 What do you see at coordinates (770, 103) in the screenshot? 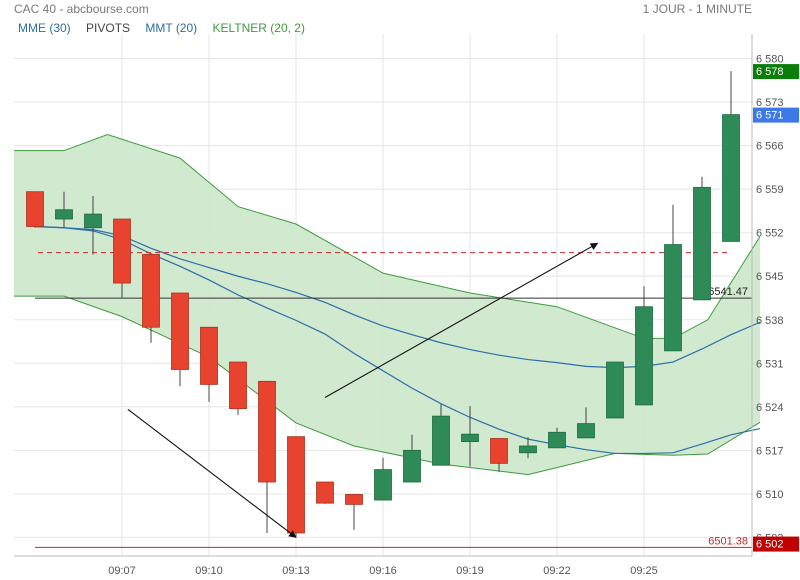
I see `y-tick-label: 6 573` at bounding box center [770, 103].